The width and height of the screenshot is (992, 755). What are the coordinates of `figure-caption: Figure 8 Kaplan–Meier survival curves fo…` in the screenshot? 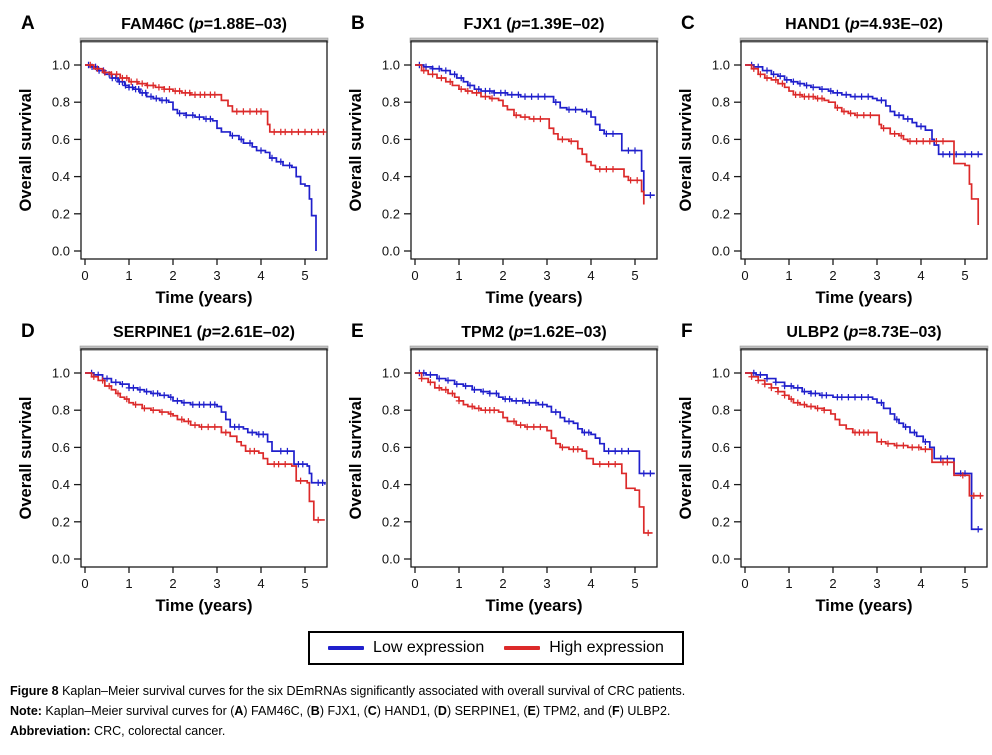 It's located at (501, 711).